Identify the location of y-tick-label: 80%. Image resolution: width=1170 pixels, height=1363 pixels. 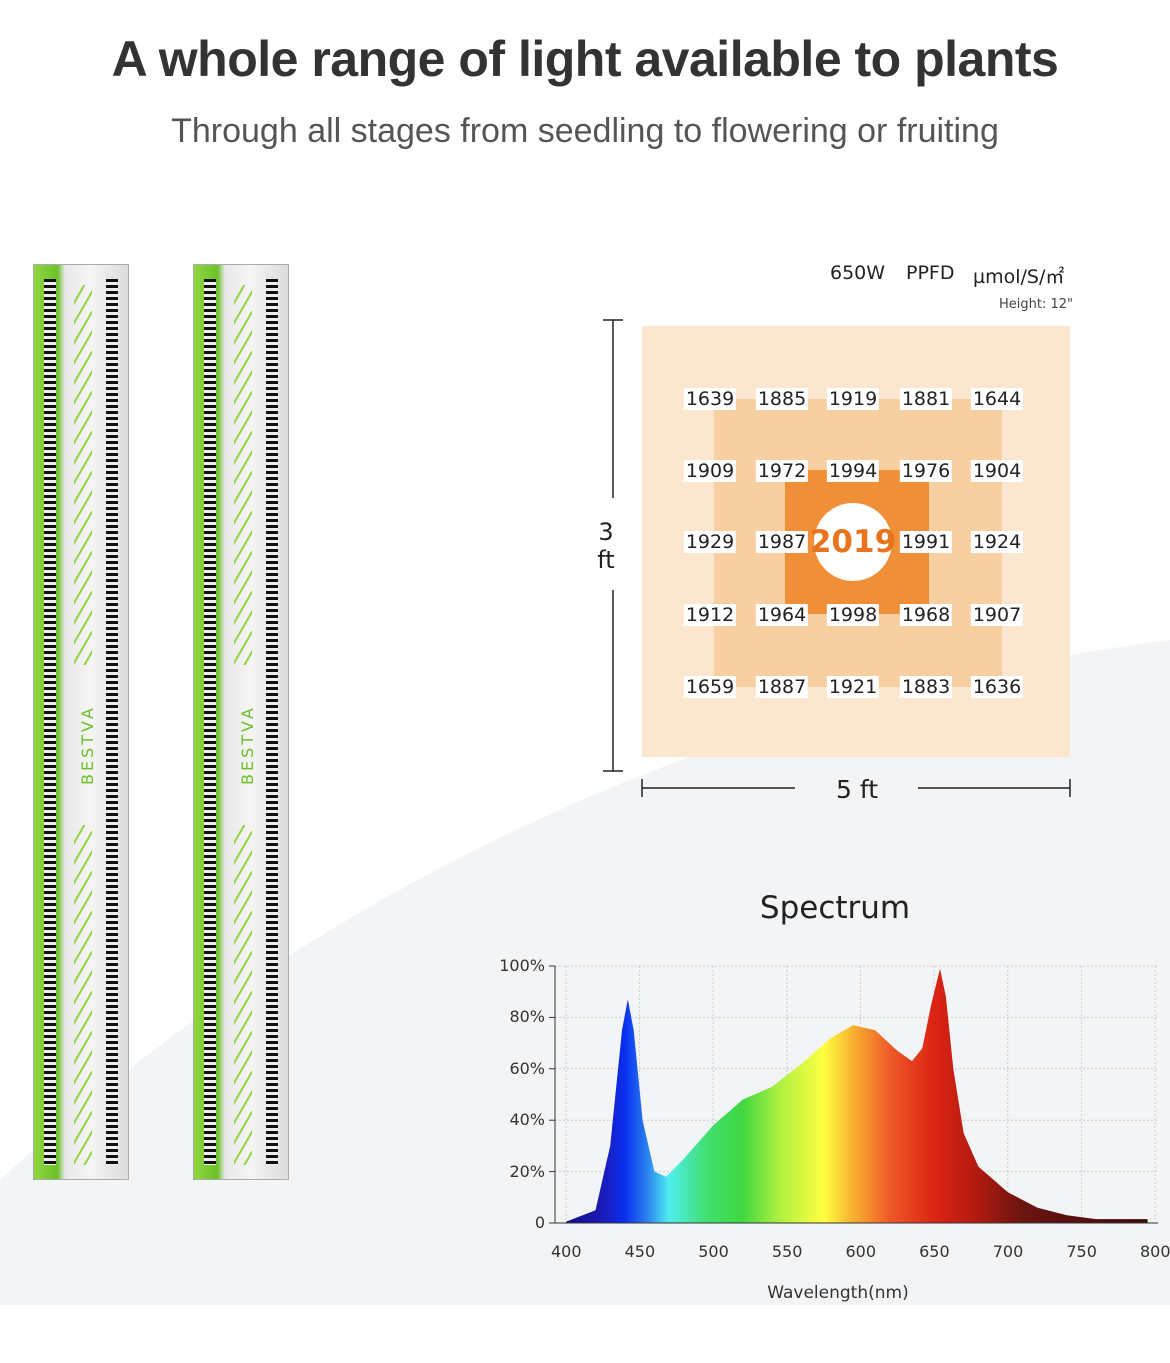
(527, 1017).